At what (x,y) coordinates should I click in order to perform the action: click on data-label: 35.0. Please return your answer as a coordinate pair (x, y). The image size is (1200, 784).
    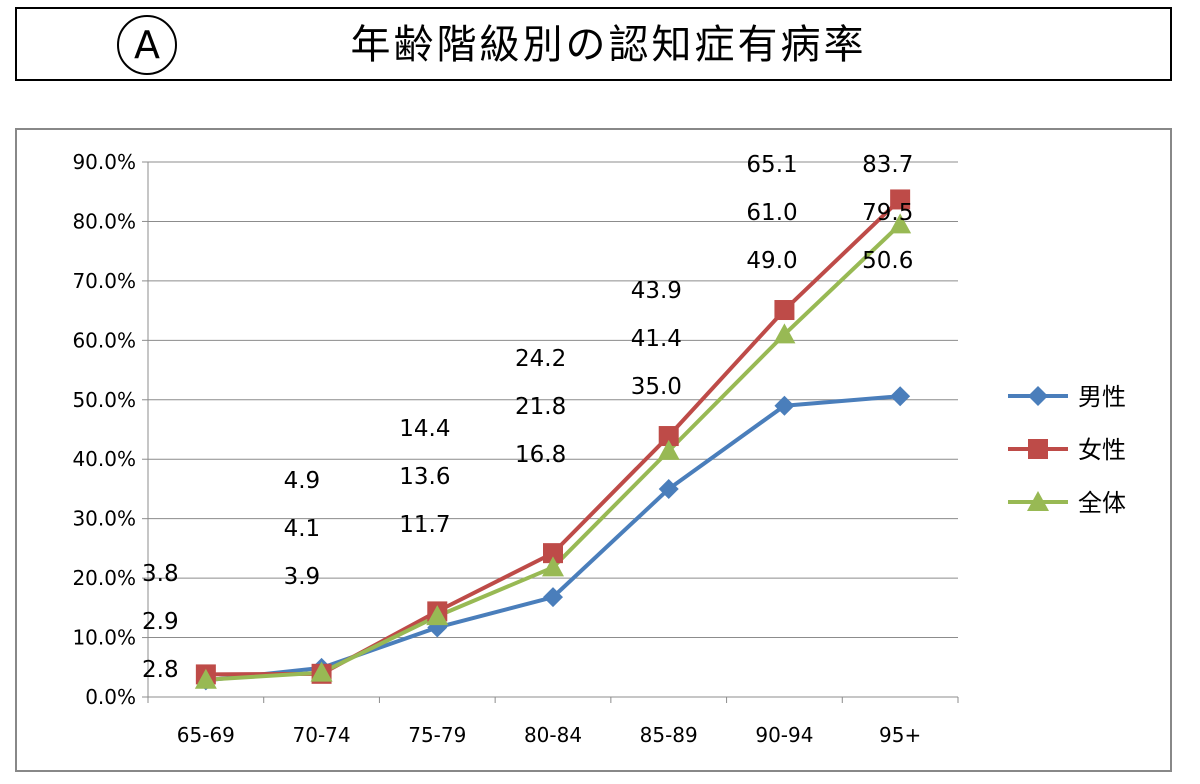
    Looking at the image, I should click on (656, 387).